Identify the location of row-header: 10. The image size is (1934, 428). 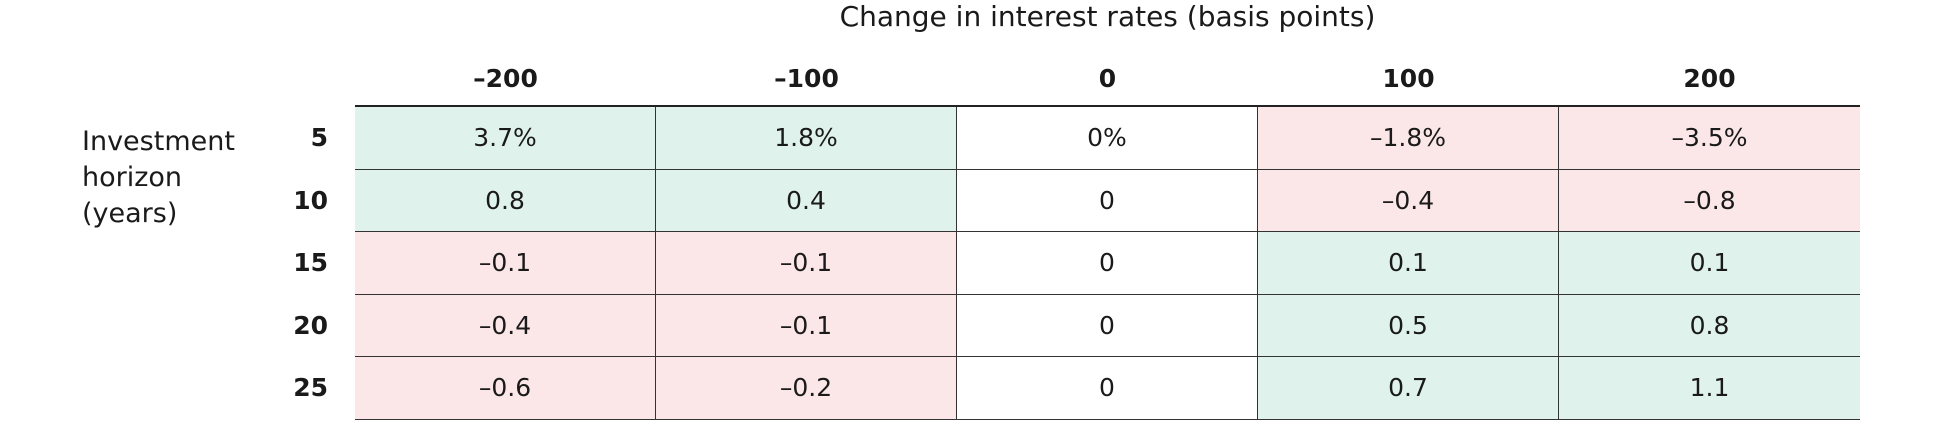
(310, 200).